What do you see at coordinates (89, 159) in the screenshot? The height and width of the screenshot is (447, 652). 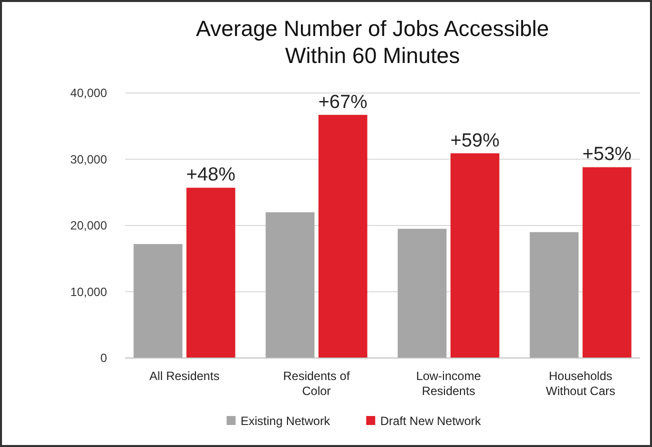 I see `y-tick-label: 30,000` at bounding box center [89, 159].